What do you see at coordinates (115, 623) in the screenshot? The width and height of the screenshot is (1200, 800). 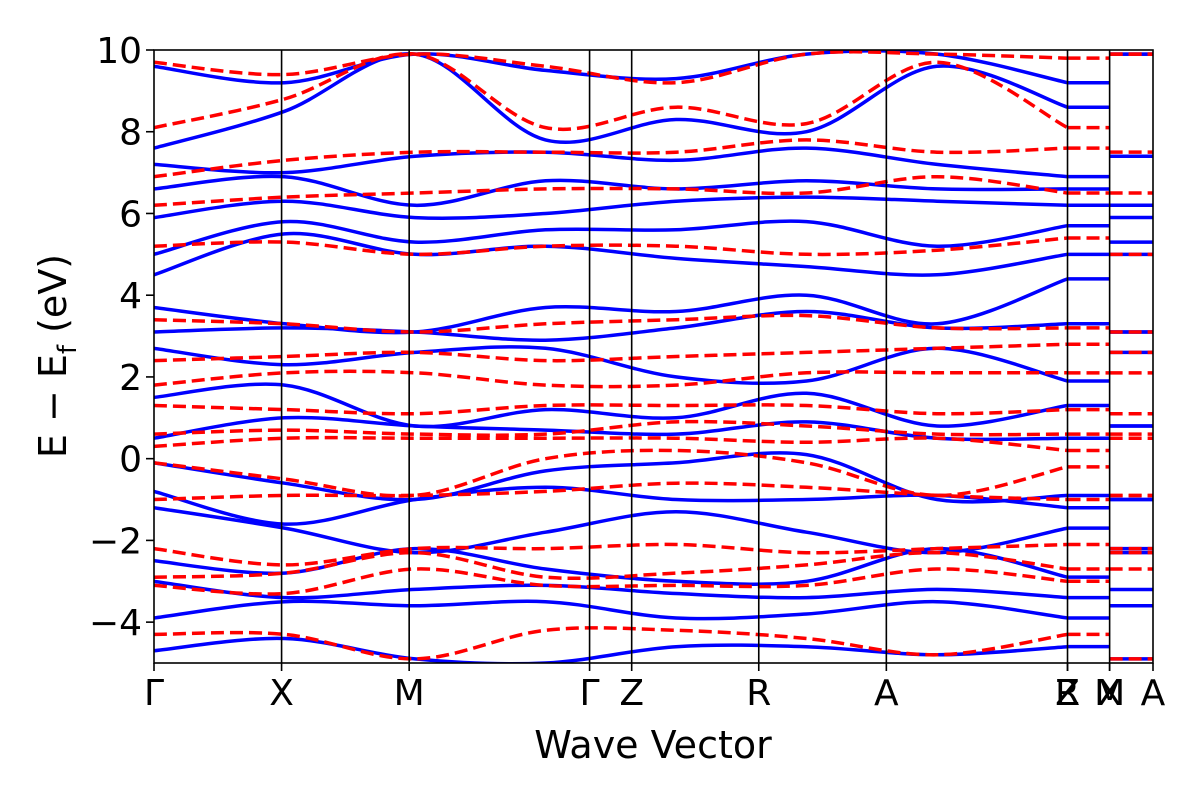 I see `y-tick-label: −4` at bounding box center [115, 623].